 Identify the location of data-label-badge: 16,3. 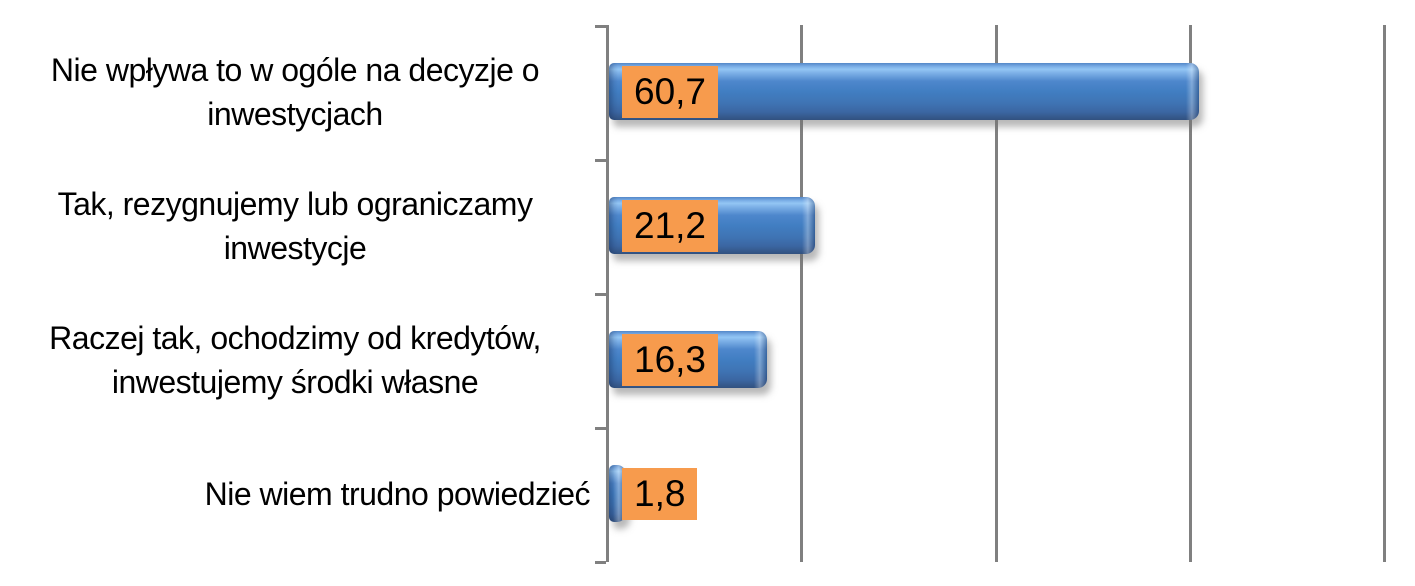
(670, 360).